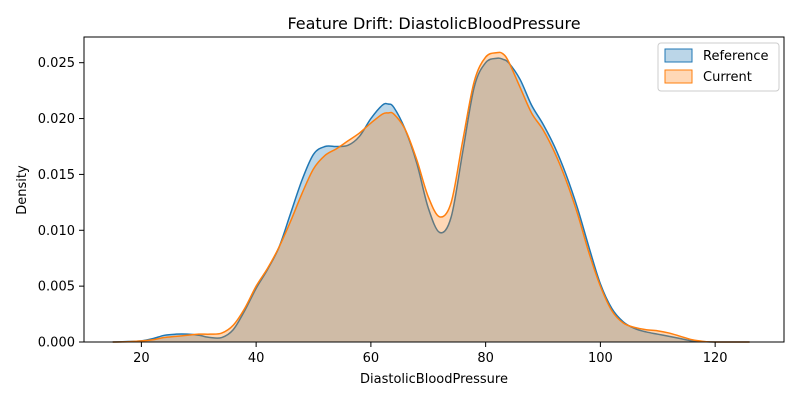 The width and height of the screenshot is (800, 404). Describe the element at coordinates (141, 358) in the screenshot. I see `x-tick-label-20: 20` at that location.